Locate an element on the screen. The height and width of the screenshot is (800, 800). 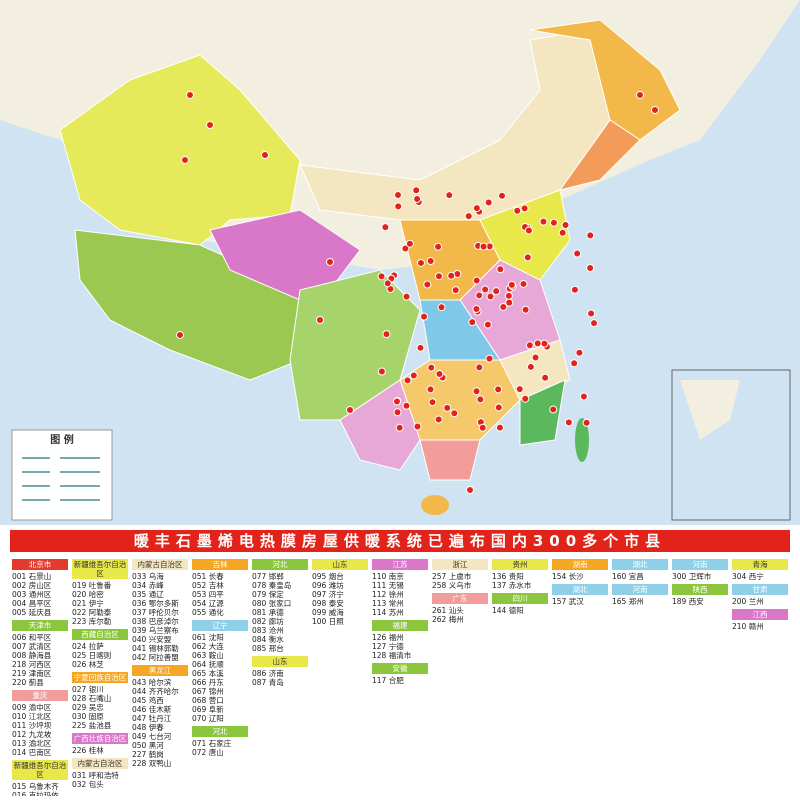
city-item: 085 邢台 is located at coordinates (268, 648).